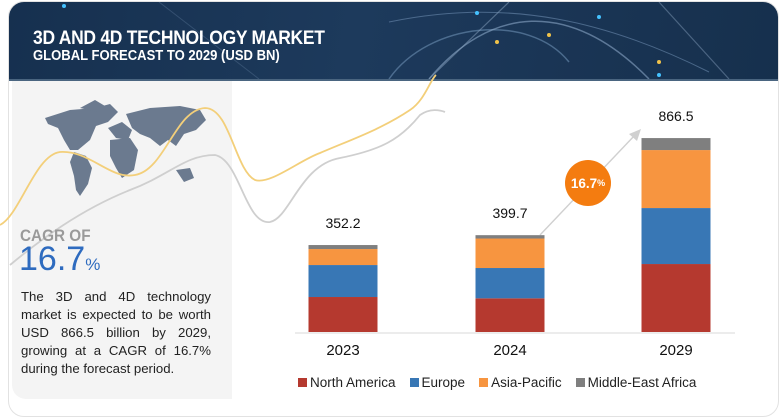 This screenshot has width=780, height=418. What do you see at coordinates (510, 253) in the screenshot?
I see `bar-segment-2024-asia-pacific` at bounding box center [510, 253].